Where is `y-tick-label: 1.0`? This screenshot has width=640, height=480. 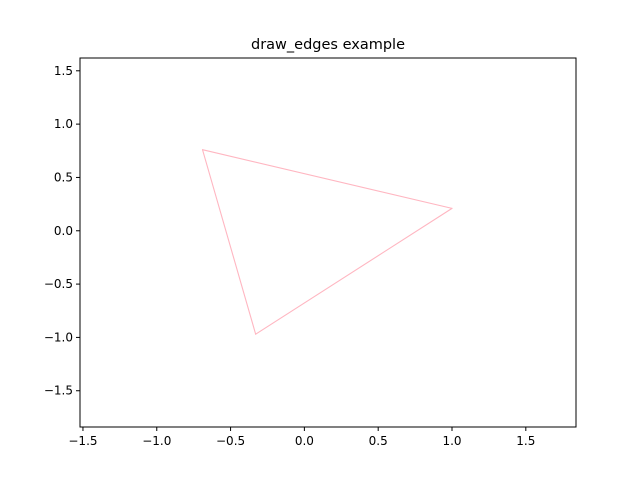 y-tick-label: 1.0 is located at coordinates (63, 124).